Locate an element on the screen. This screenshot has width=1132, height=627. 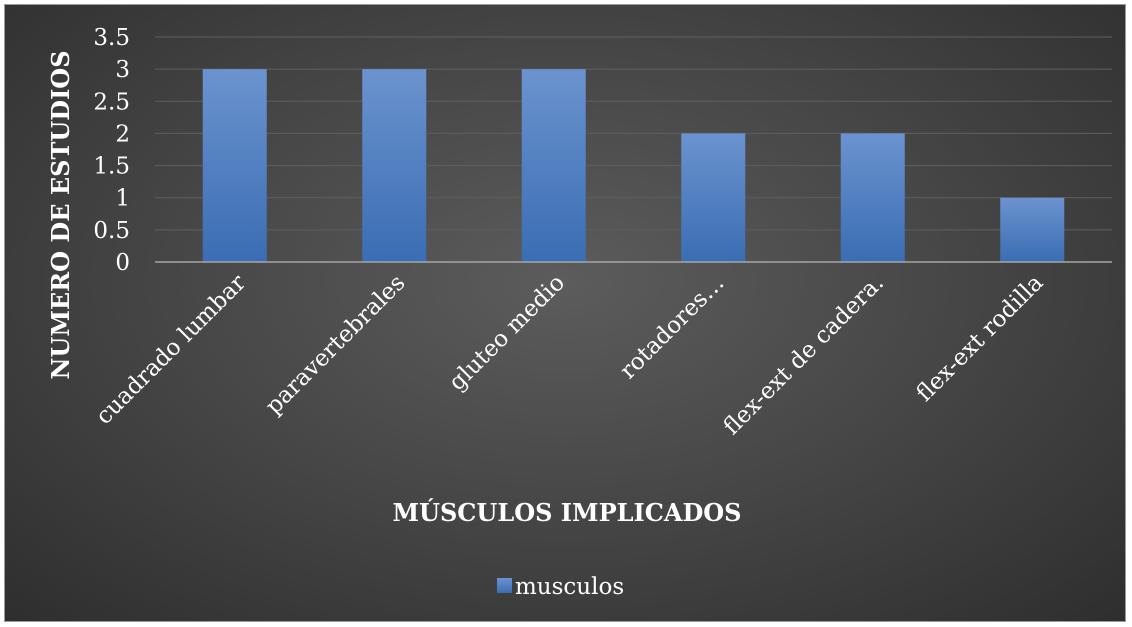
y-tick-label: 3 is located at coordinates (122, 70).